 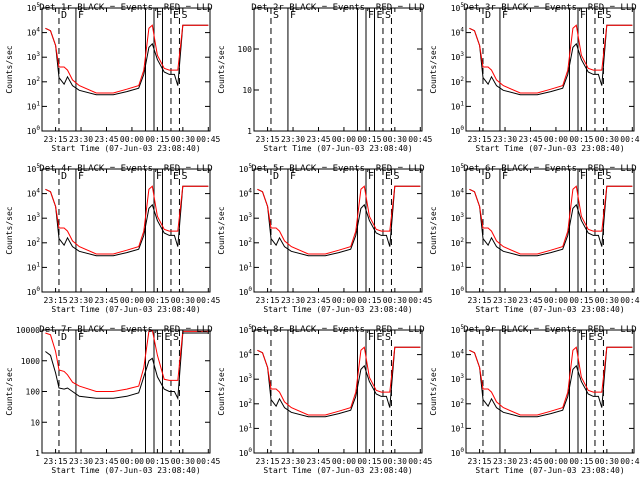 What do you see at coordinates (125, 169) in the screenshot?
I see `panel-title: Det 4r BLACK = Events, RED = LLD` at bounding box center [125, 169].